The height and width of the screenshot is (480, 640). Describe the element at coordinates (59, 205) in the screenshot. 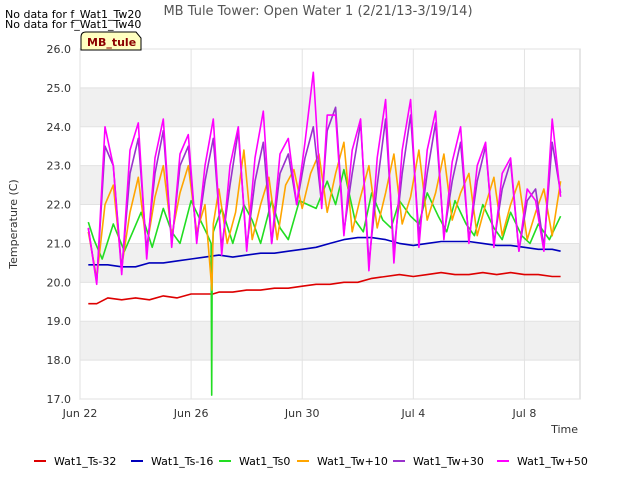

I see `y-tick-label-5: 22.0` at that location.